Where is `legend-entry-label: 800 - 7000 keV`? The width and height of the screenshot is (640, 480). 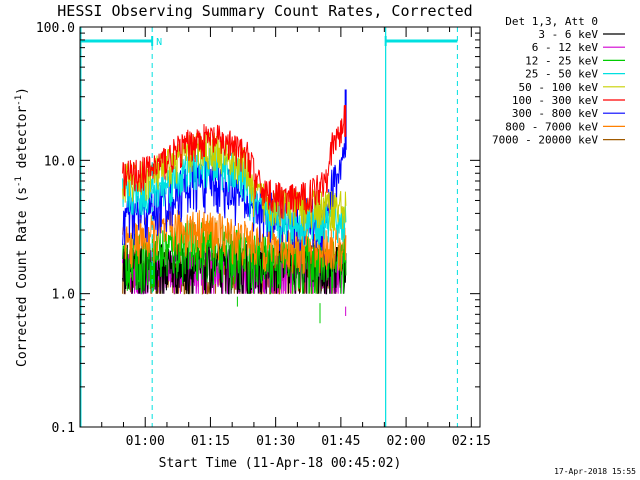 legend-entry-label: 800 - 7000 keV is located at coordinates (551, 126).